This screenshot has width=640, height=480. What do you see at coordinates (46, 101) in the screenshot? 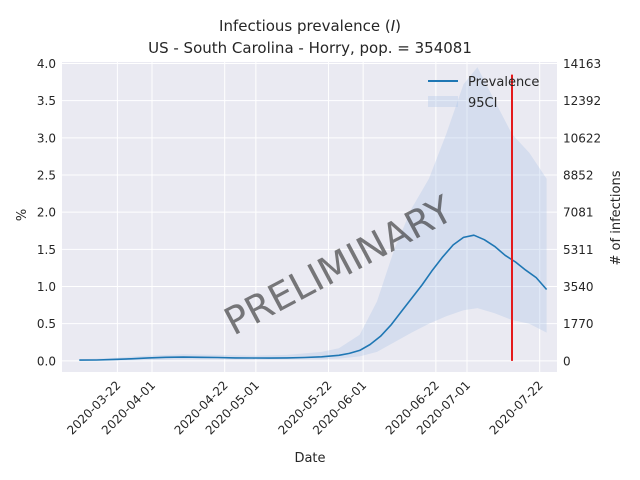
I see `y-tick-label: 3.5` at bounding box center [46, 101].